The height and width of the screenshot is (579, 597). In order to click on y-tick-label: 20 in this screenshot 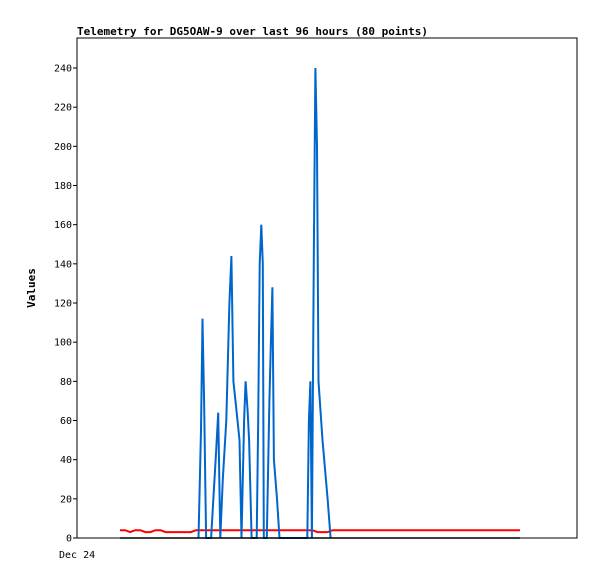, I will do `click(66, 499)`.